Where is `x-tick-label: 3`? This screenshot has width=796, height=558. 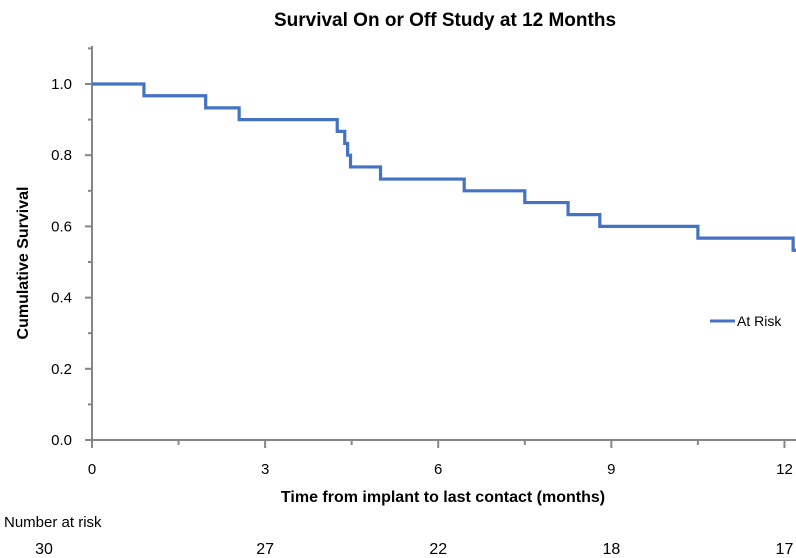 x-tick-label: 3 is located at coordinates (265, 469).